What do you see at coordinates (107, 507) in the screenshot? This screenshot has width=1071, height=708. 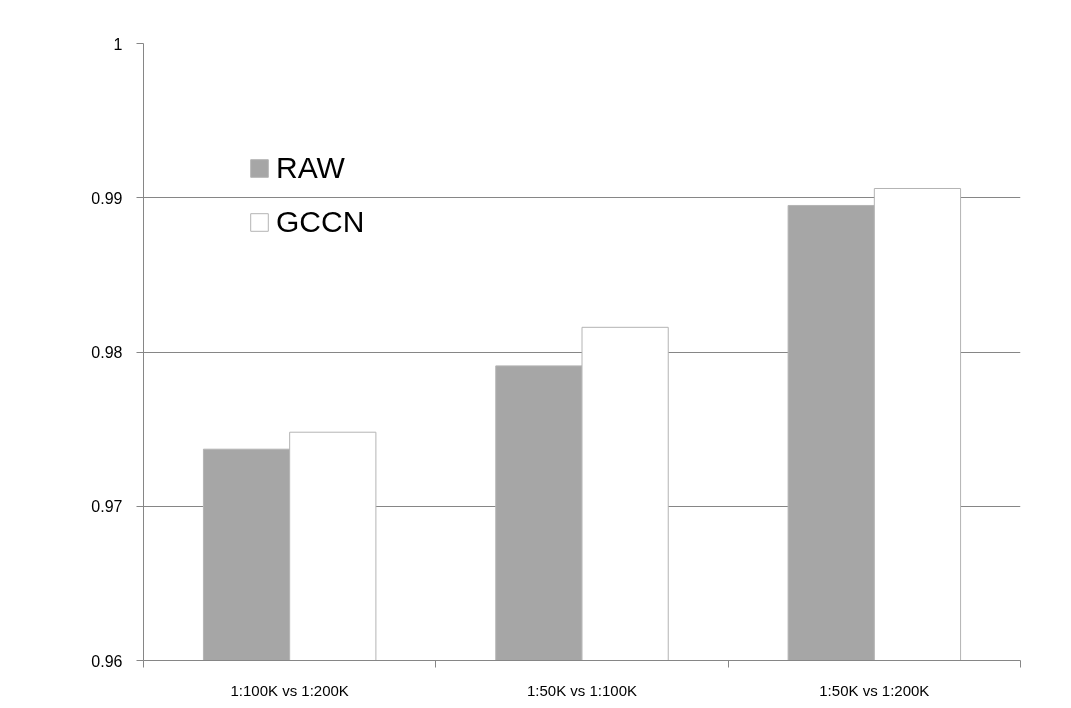 I see `y-tick-label: 0.97` at bounding box center [107, 507].